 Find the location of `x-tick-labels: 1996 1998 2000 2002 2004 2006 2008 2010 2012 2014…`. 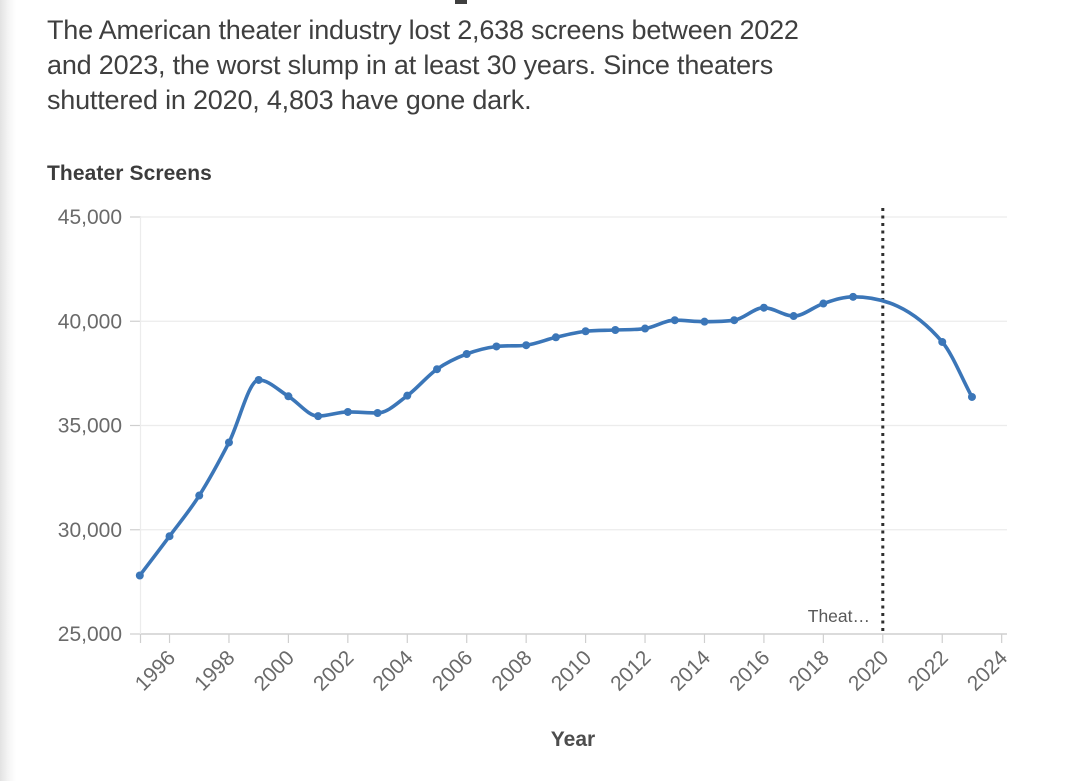

x-tick-labels: 1996 1998 2000 2002 2004 2006 2008 2010 2012 2014… is located at coordinates (572, 671).